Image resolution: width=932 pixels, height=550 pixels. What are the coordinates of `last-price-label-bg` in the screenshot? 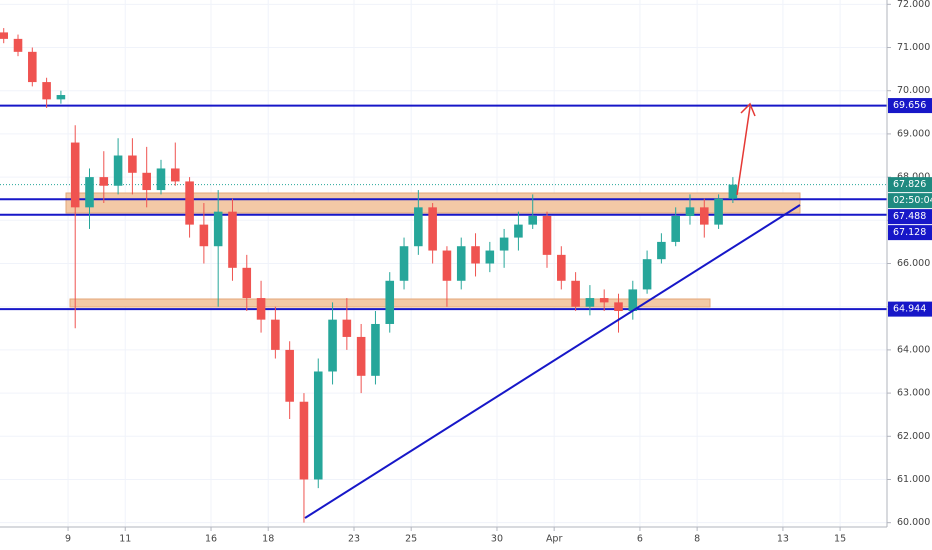 It's located at (910, 185).